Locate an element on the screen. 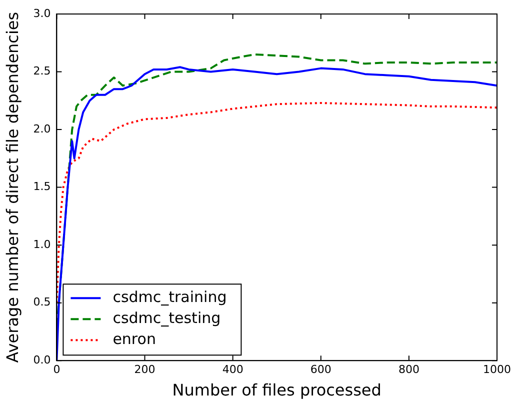 The image size is (514, 405). y-tick-label: 1.5 is located at coordinates (42, 187).